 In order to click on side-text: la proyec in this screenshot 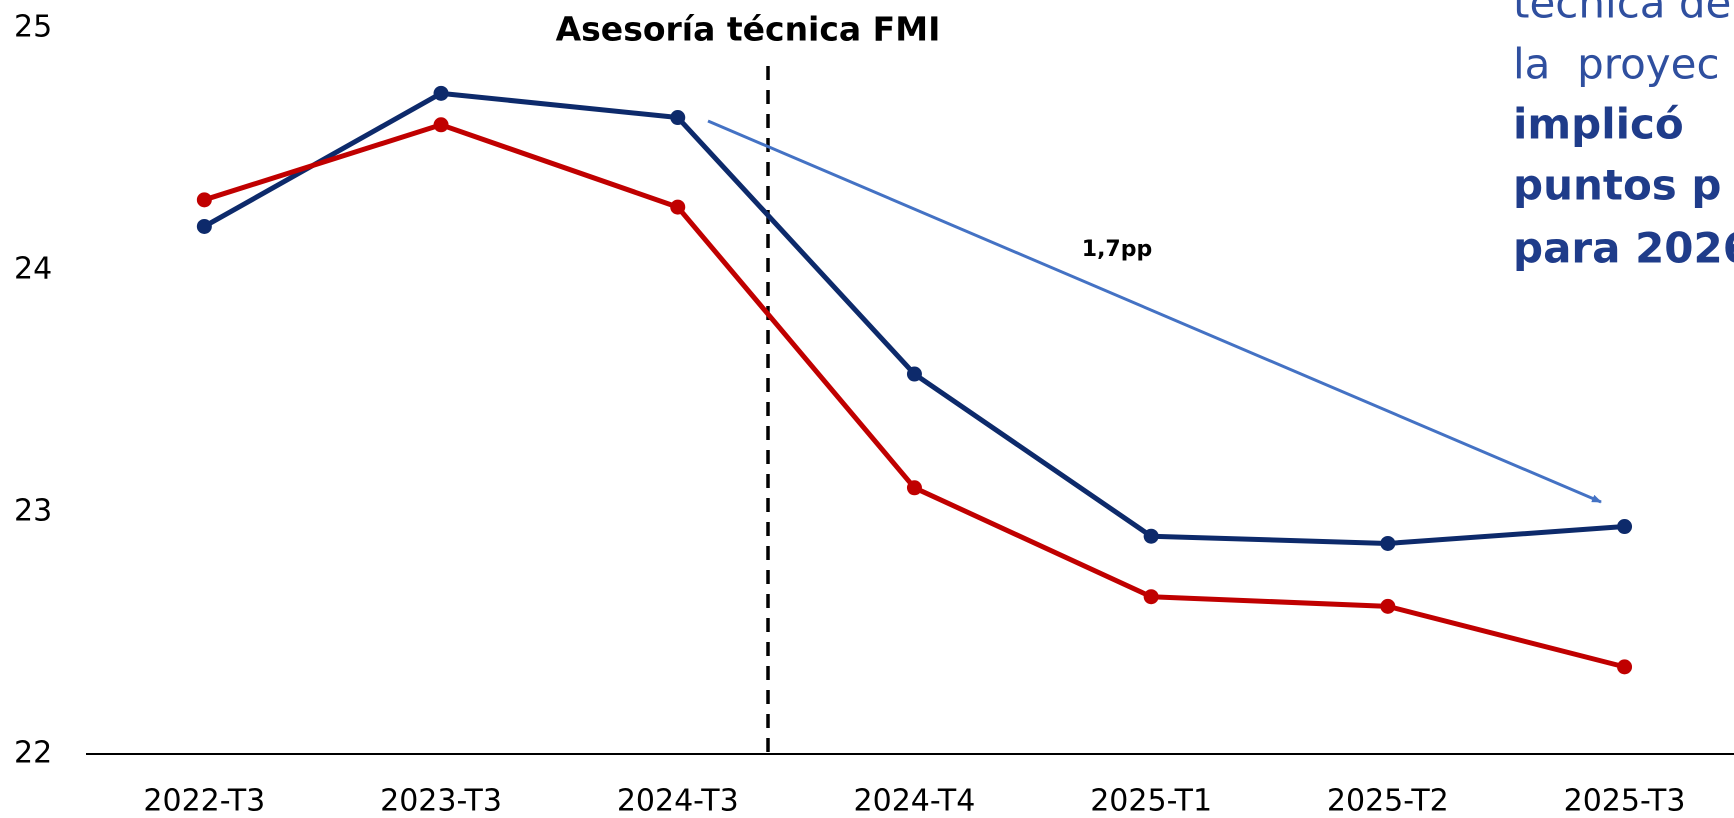, I will do `click(1616, 64)`.